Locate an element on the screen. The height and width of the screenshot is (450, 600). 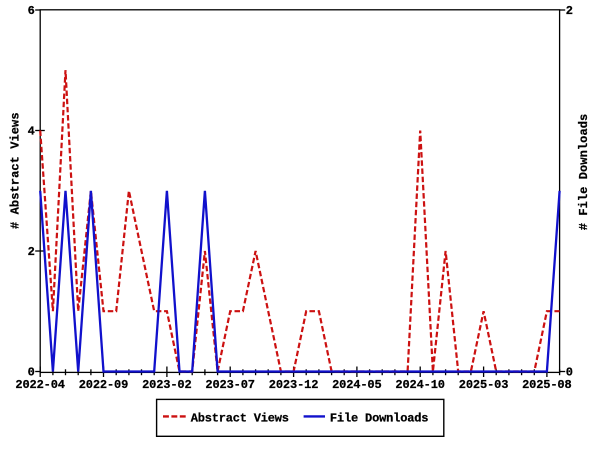
svg-text: 2023-07 is located at coordinates (230, 385).